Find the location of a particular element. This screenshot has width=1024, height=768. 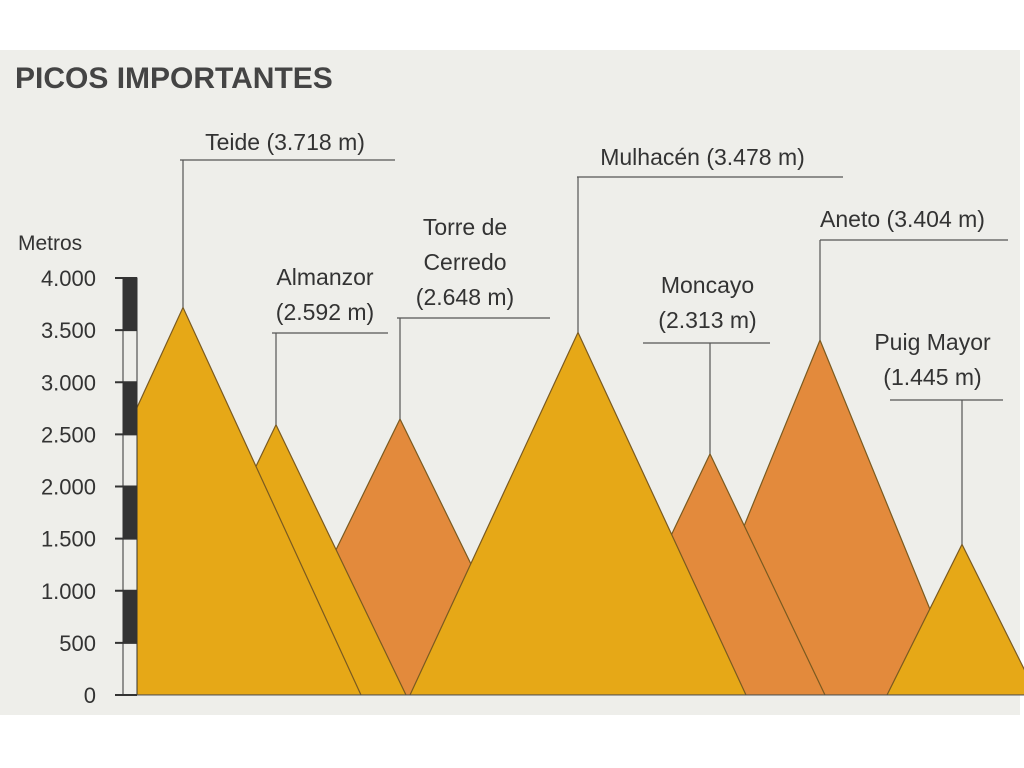

peak-label: Moncayo (2.313 m) is located at coordinates (707, 303).